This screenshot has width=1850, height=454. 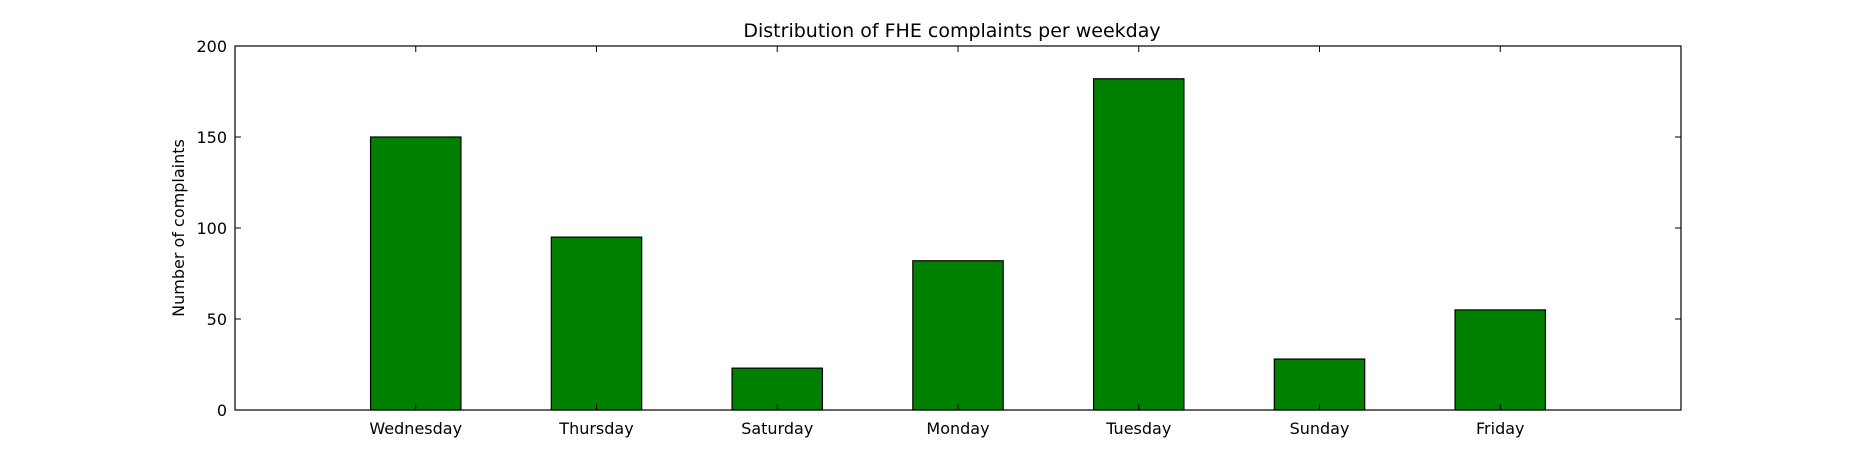 What do you see at coordinates (1138, 244) in the screenshot?
I see `bar-tuesday` at bounding box center [1138, 244].